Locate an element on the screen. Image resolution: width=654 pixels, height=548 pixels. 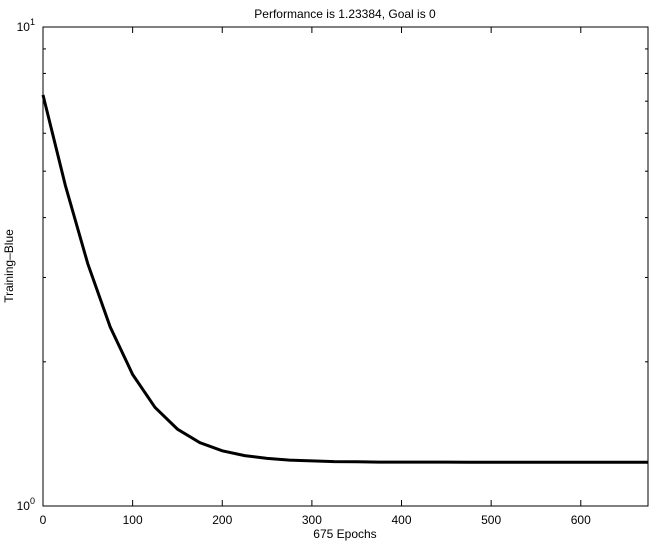
chart-title: Performance is 1.23384, Goal is 0 is located at coordinates (345, 14).